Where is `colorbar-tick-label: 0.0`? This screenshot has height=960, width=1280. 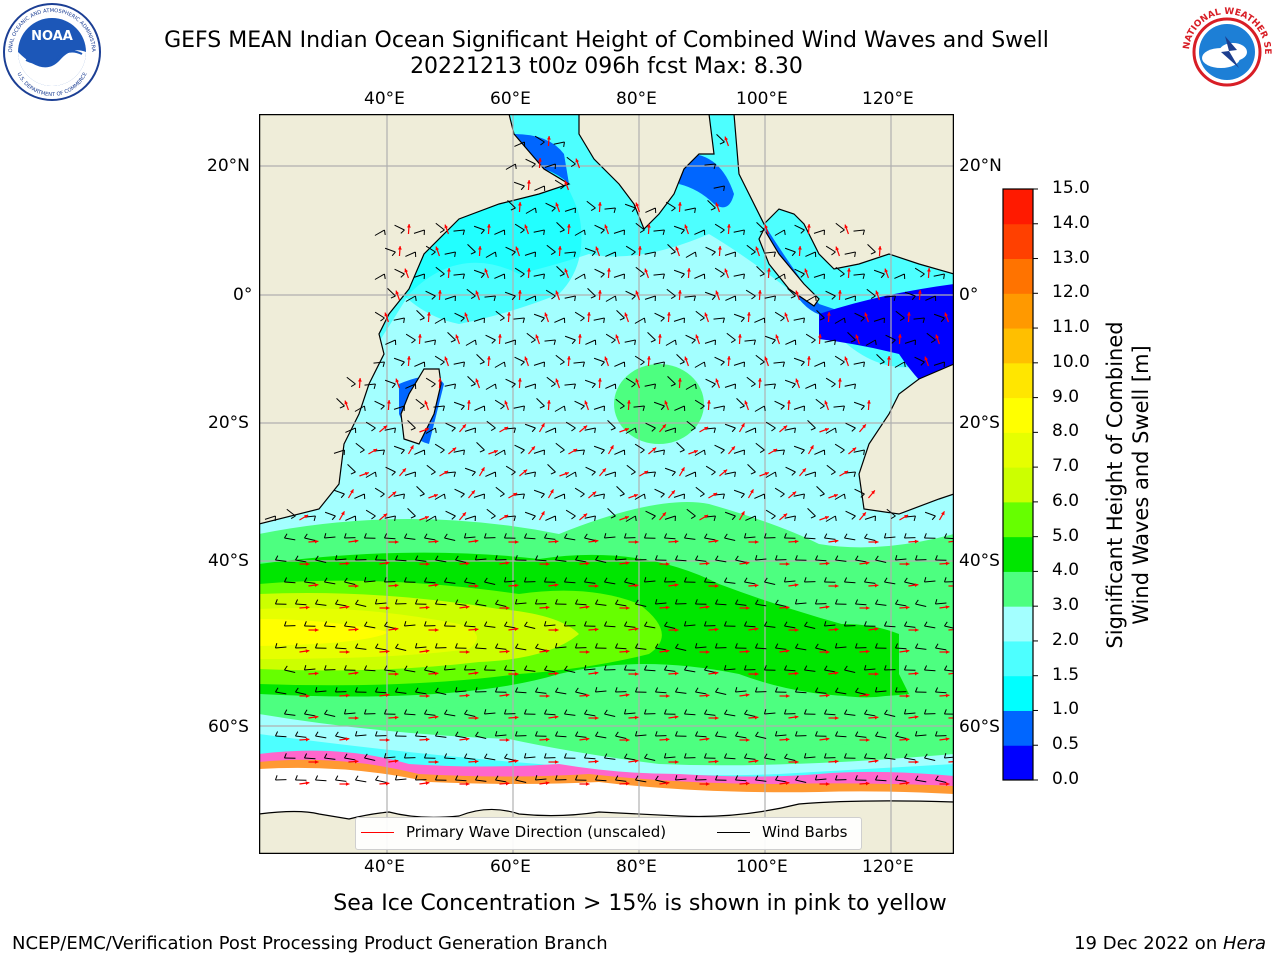 colorbar-tick-label: 0.0 is located at coordinates (1066, 779).